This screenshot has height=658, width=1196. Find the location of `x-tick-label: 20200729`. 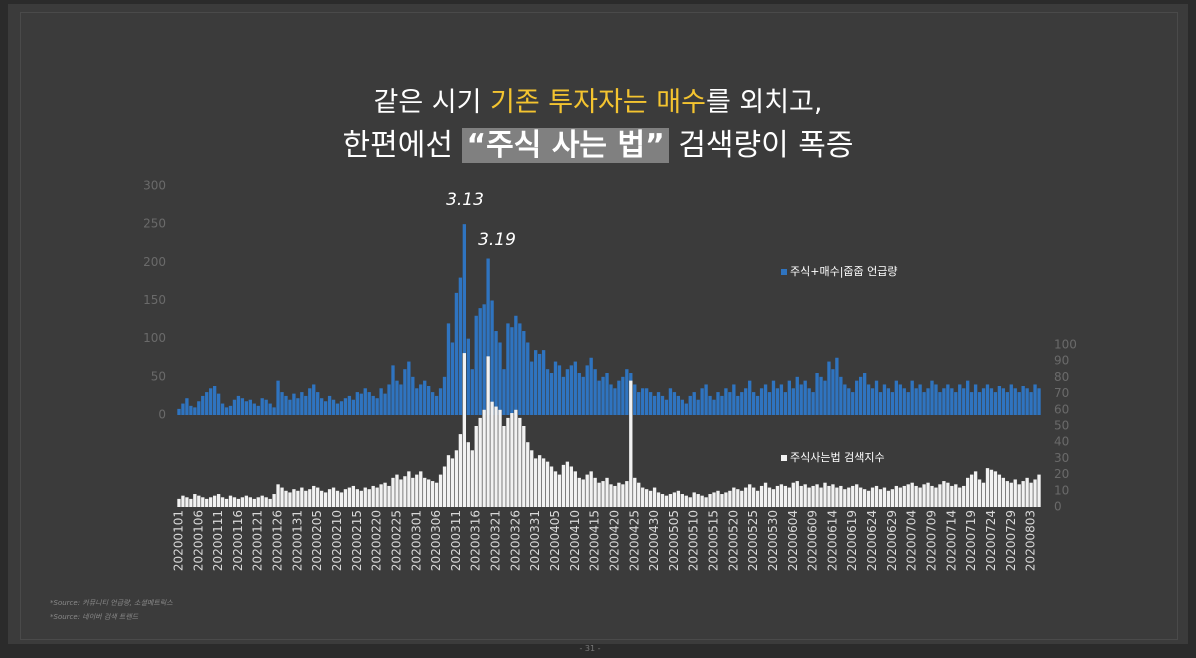

x-tick-label: 20200729 is located at coordinates (1011, 540).